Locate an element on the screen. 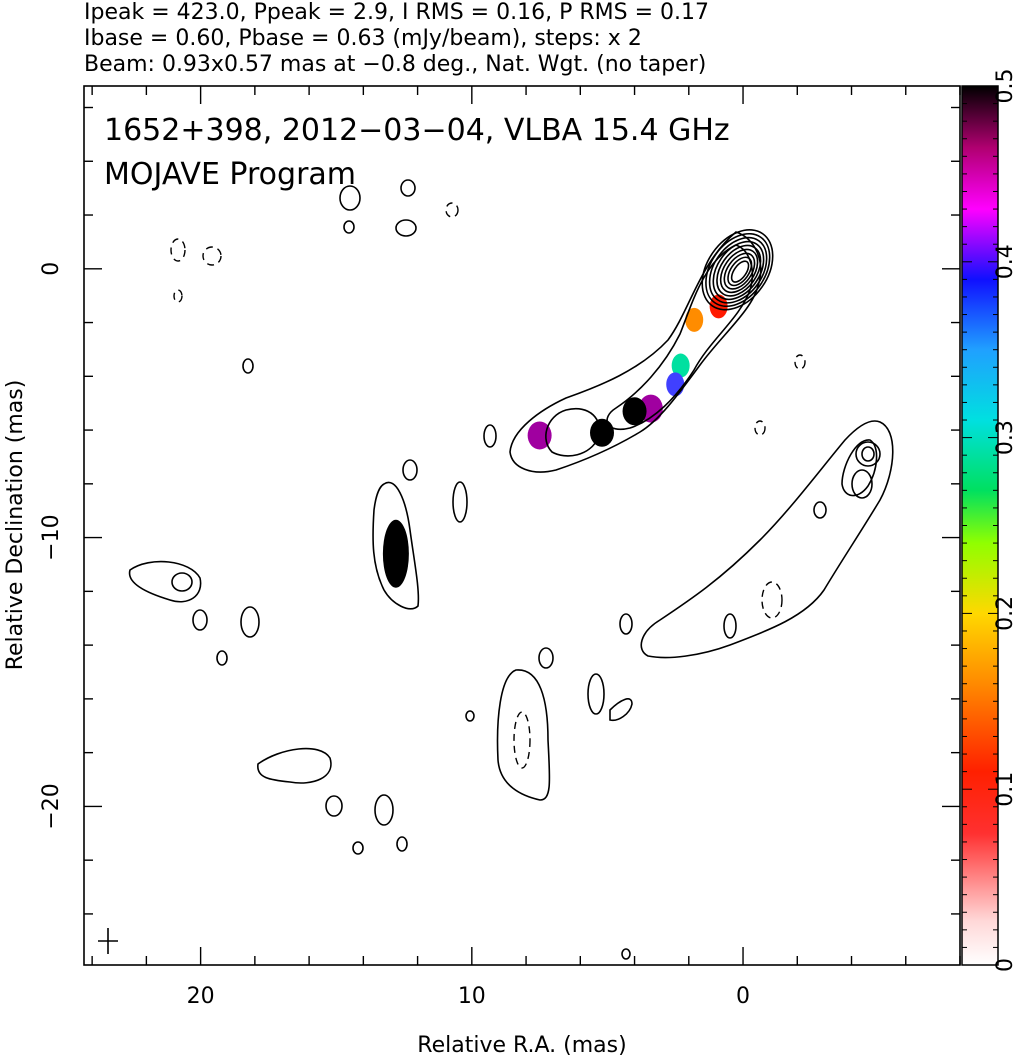 This screenshot has width=1022, height=1061. sw-lobe-contour is located at coordinates (767, 539).